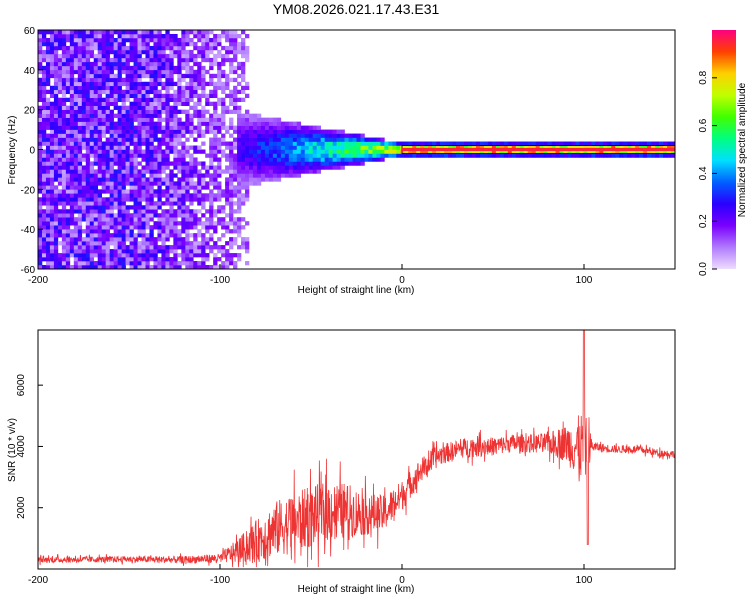 Image resolution: width=750 pixels, height=600 pixels. What do you see at coordinates (38, 580) in the screenshot?
I see `snr-x-tick-label: -200` at bounding box center [38, 580].